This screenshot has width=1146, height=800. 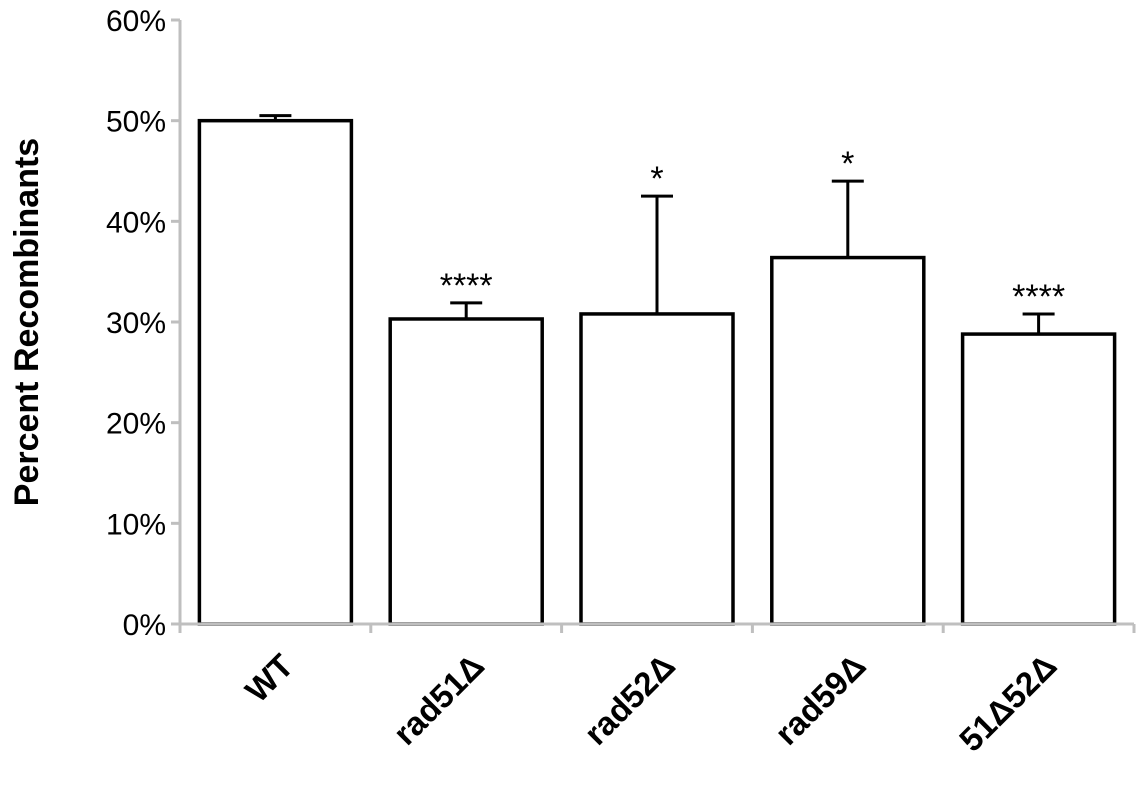 What do you see at coordinates (136, 424) in the screenshot?
I see `y-tick-label: 20%` at bounding box center [136, 424].